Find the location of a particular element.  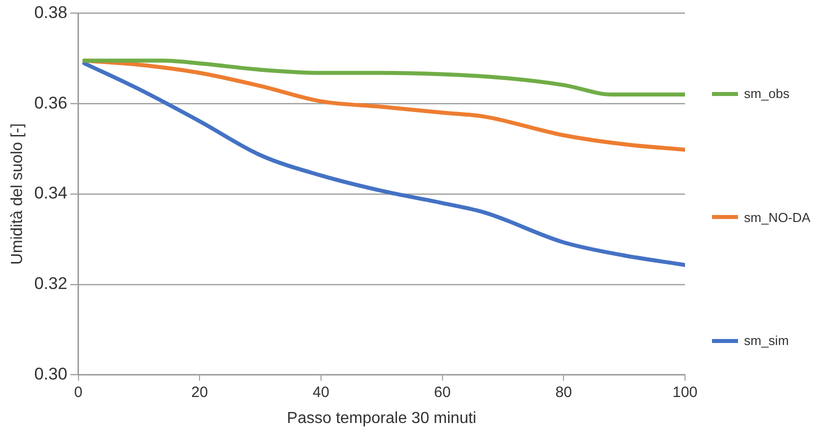

y-tick-label: 0.30 is located at coordinates (51, 374).